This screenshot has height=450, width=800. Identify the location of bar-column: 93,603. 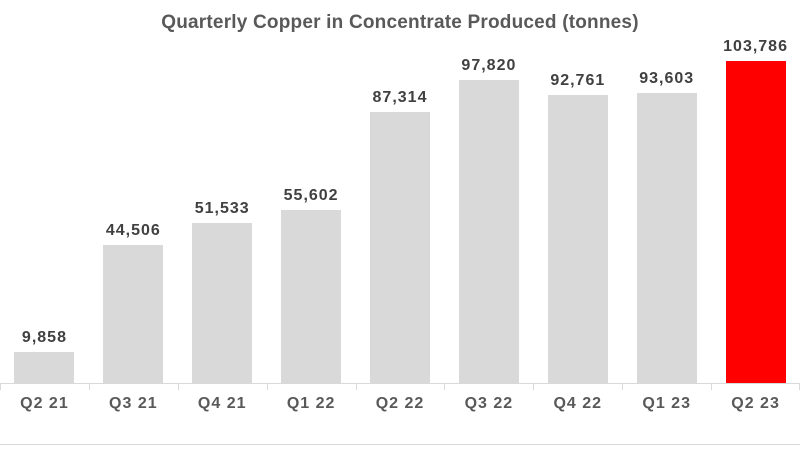
(666, 191).